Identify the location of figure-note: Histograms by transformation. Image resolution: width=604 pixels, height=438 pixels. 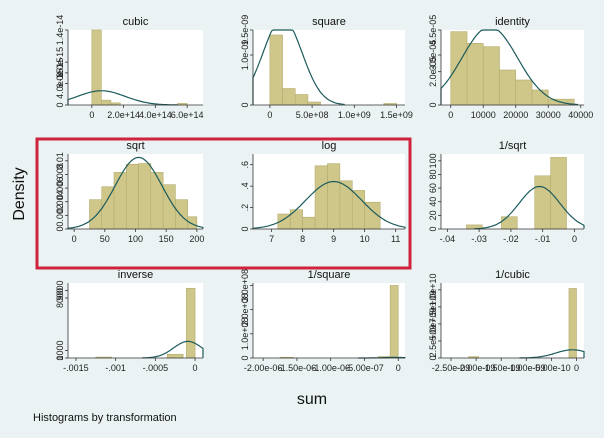
(105, 418).